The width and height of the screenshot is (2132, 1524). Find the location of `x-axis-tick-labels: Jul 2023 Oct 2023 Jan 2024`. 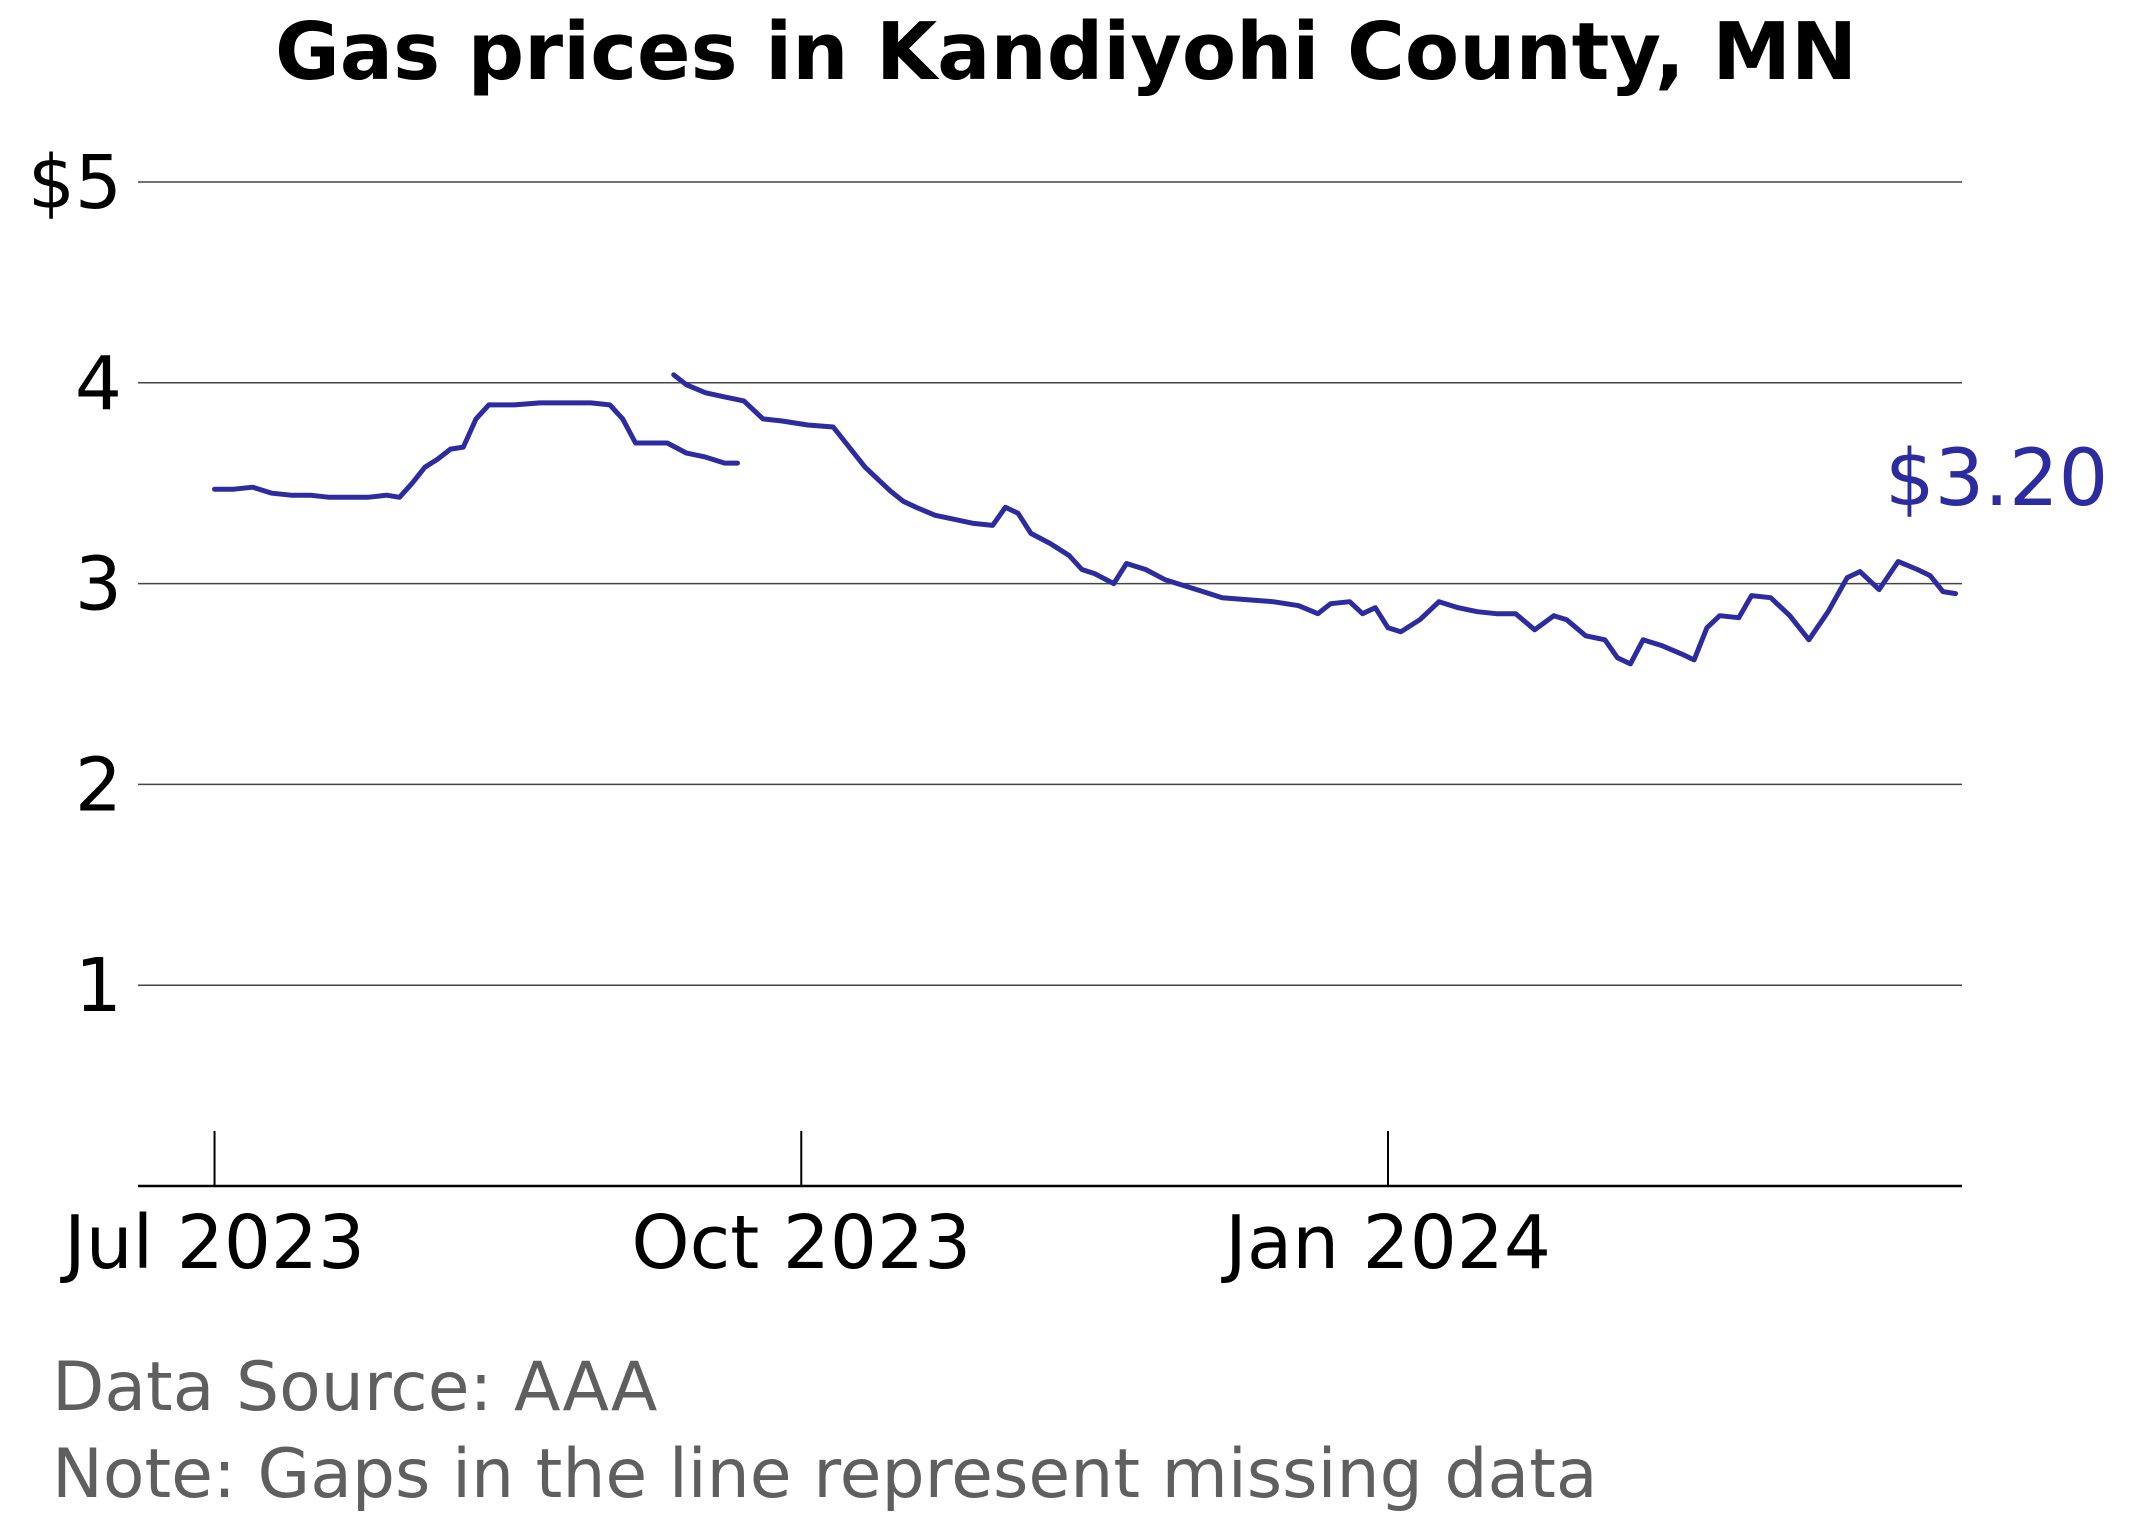

x-axis-tick-labels: Jul 2023 Oct 2023 Jan 2024 is located at coordinates (805, 1243).